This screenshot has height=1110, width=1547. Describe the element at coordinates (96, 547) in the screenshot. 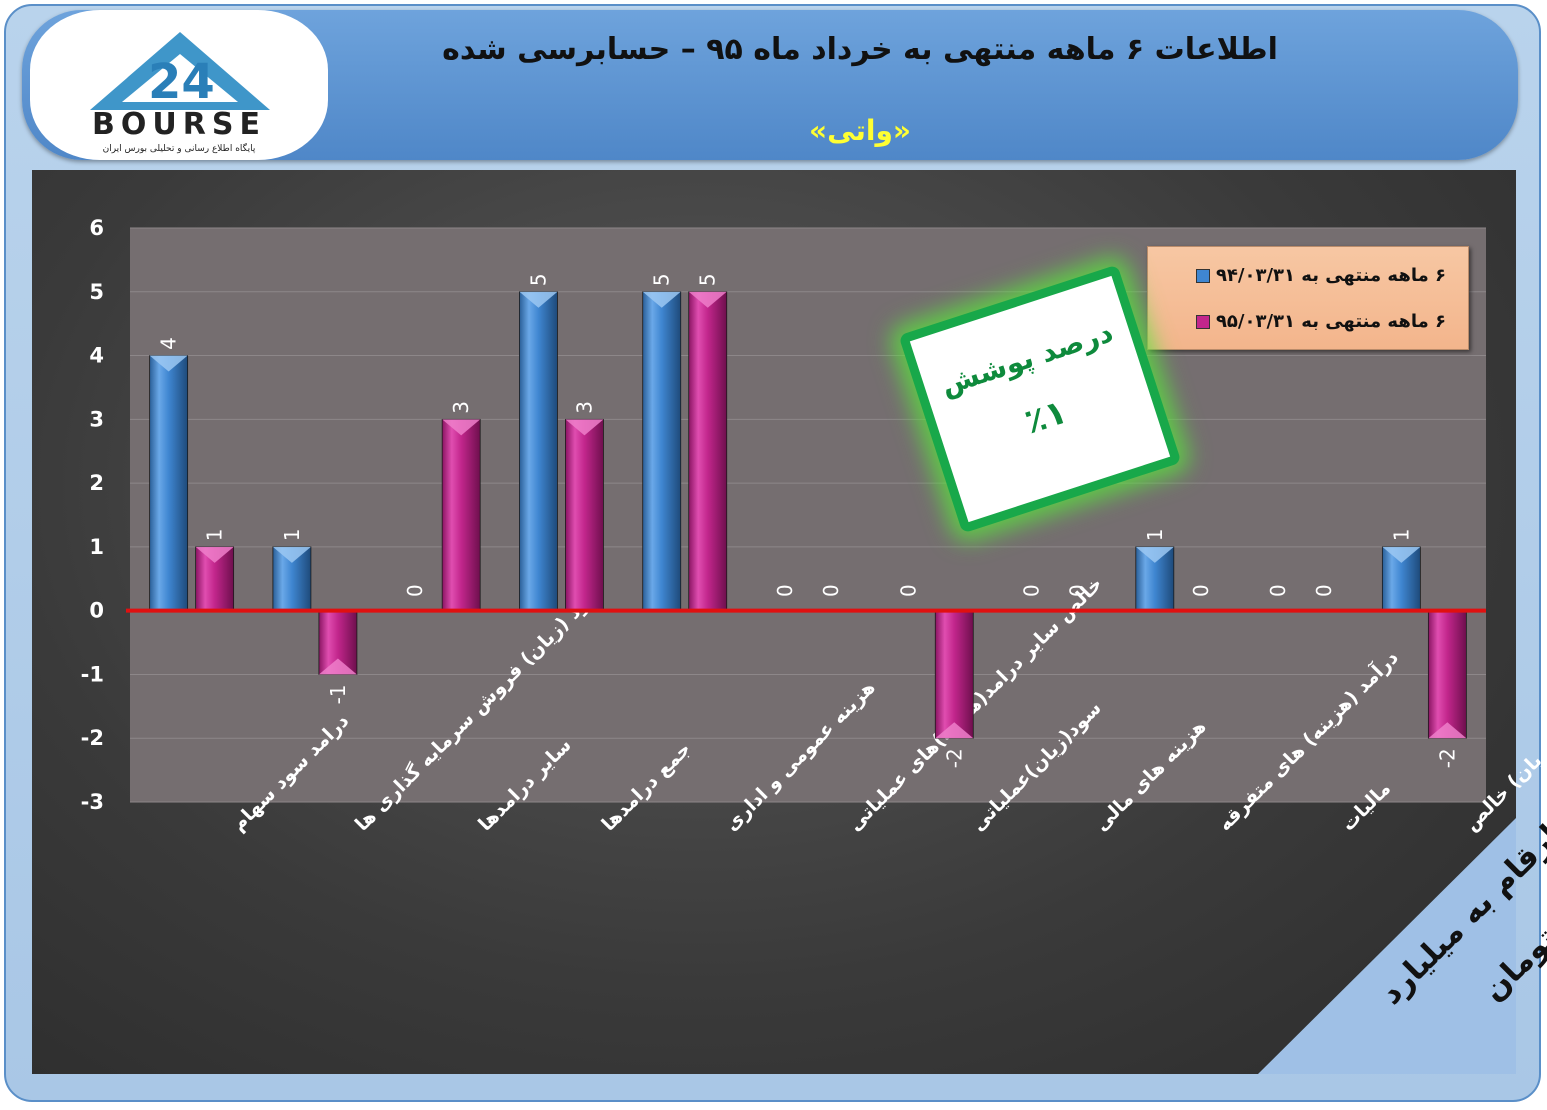

I see `y-tick-label: 1` at that location.